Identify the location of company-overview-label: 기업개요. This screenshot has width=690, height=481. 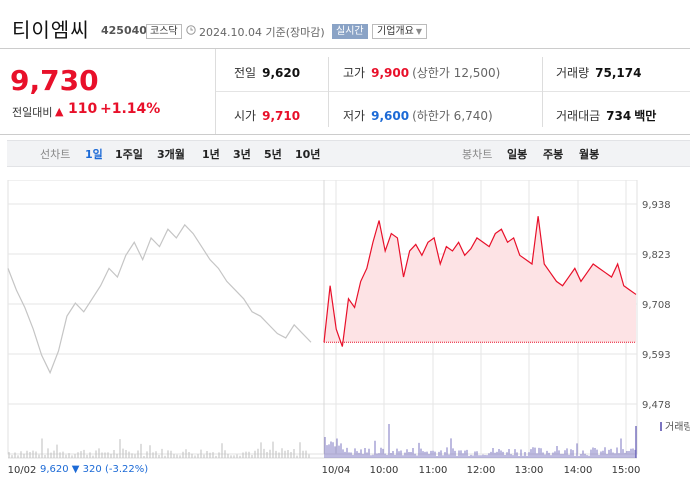
(395, 31).